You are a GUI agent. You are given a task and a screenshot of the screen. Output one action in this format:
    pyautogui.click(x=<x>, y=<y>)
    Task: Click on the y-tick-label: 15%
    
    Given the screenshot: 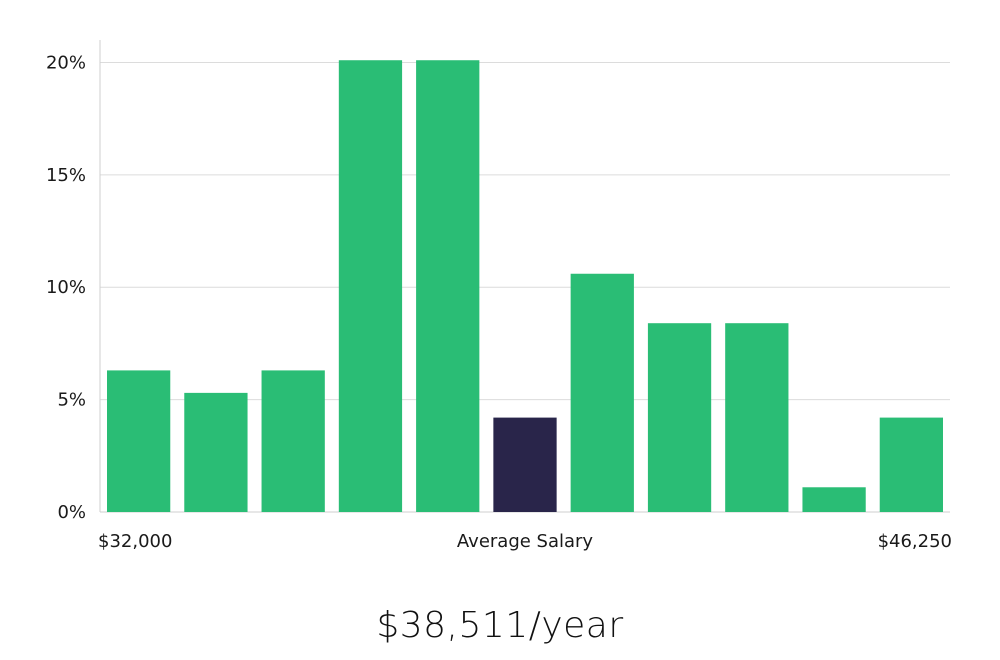 What is the action you would take?
    pyautogui.click(x=66, y=175)
    